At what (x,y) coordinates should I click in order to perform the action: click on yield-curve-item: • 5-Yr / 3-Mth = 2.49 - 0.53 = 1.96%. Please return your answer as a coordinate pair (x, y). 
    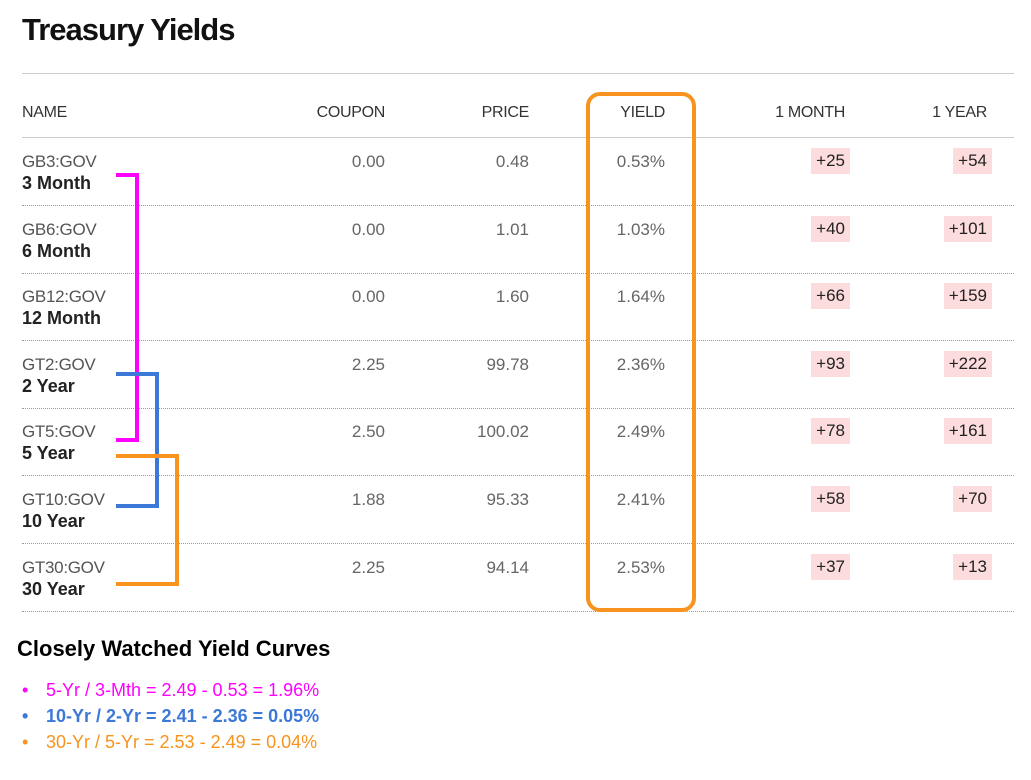
    Looking at the image, I should click on (170, 690).